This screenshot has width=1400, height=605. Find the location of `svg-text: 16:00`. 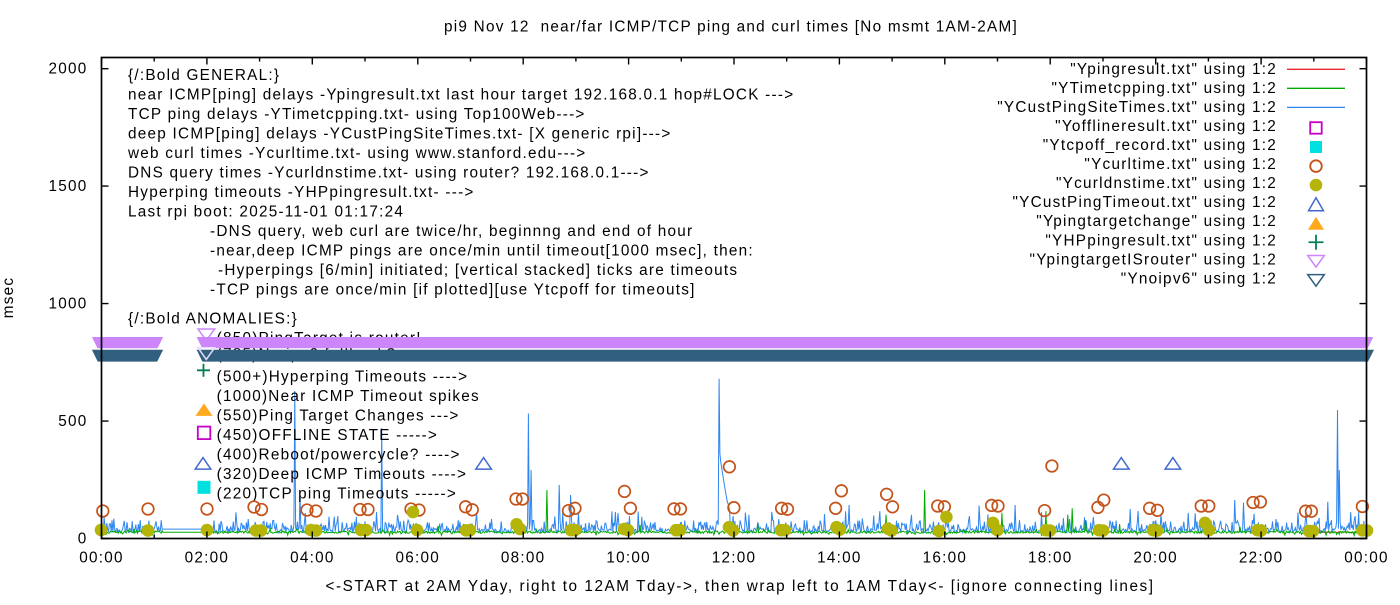

svg-text: 16:00 is located at coordinates (945, 557).